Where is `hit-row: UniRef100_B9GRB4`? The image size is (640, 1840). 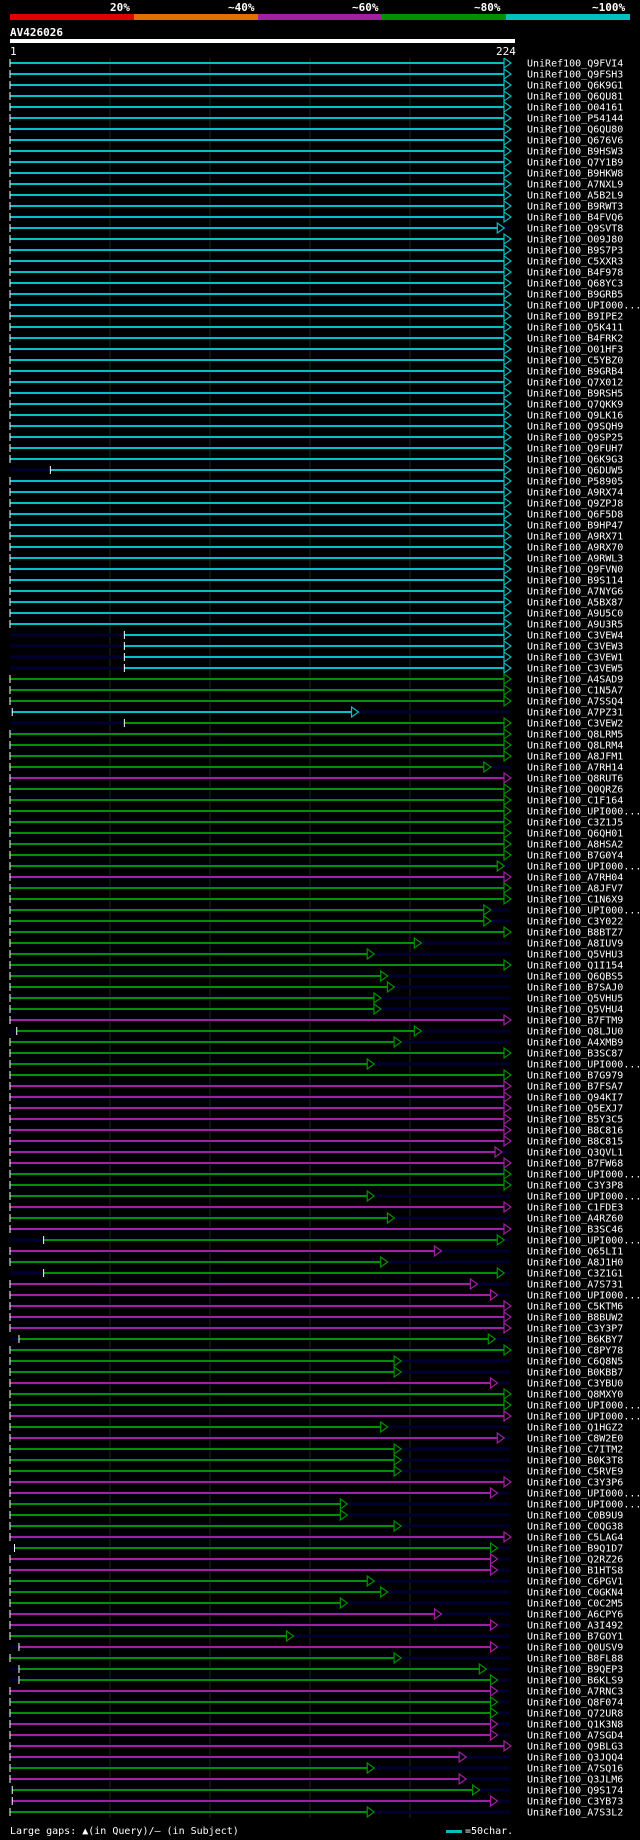 hit-row: UniRef100_B9GRB4 is located at coordinates (316, 371).